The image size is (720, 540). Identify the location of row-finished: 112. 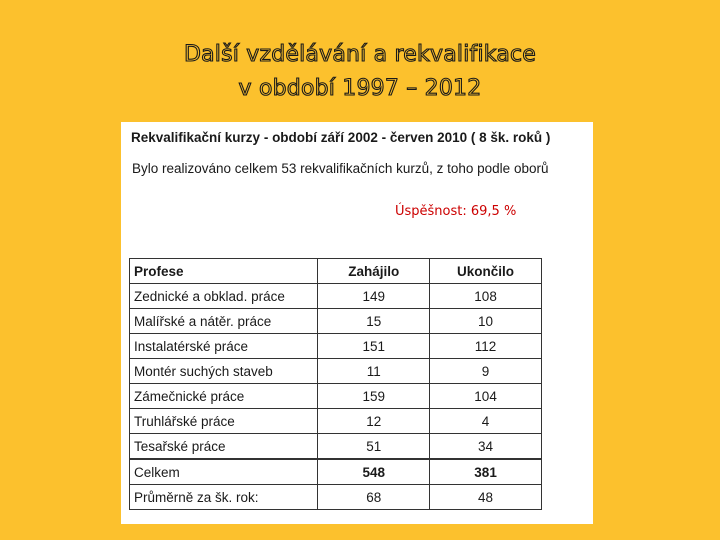
(485, 346).